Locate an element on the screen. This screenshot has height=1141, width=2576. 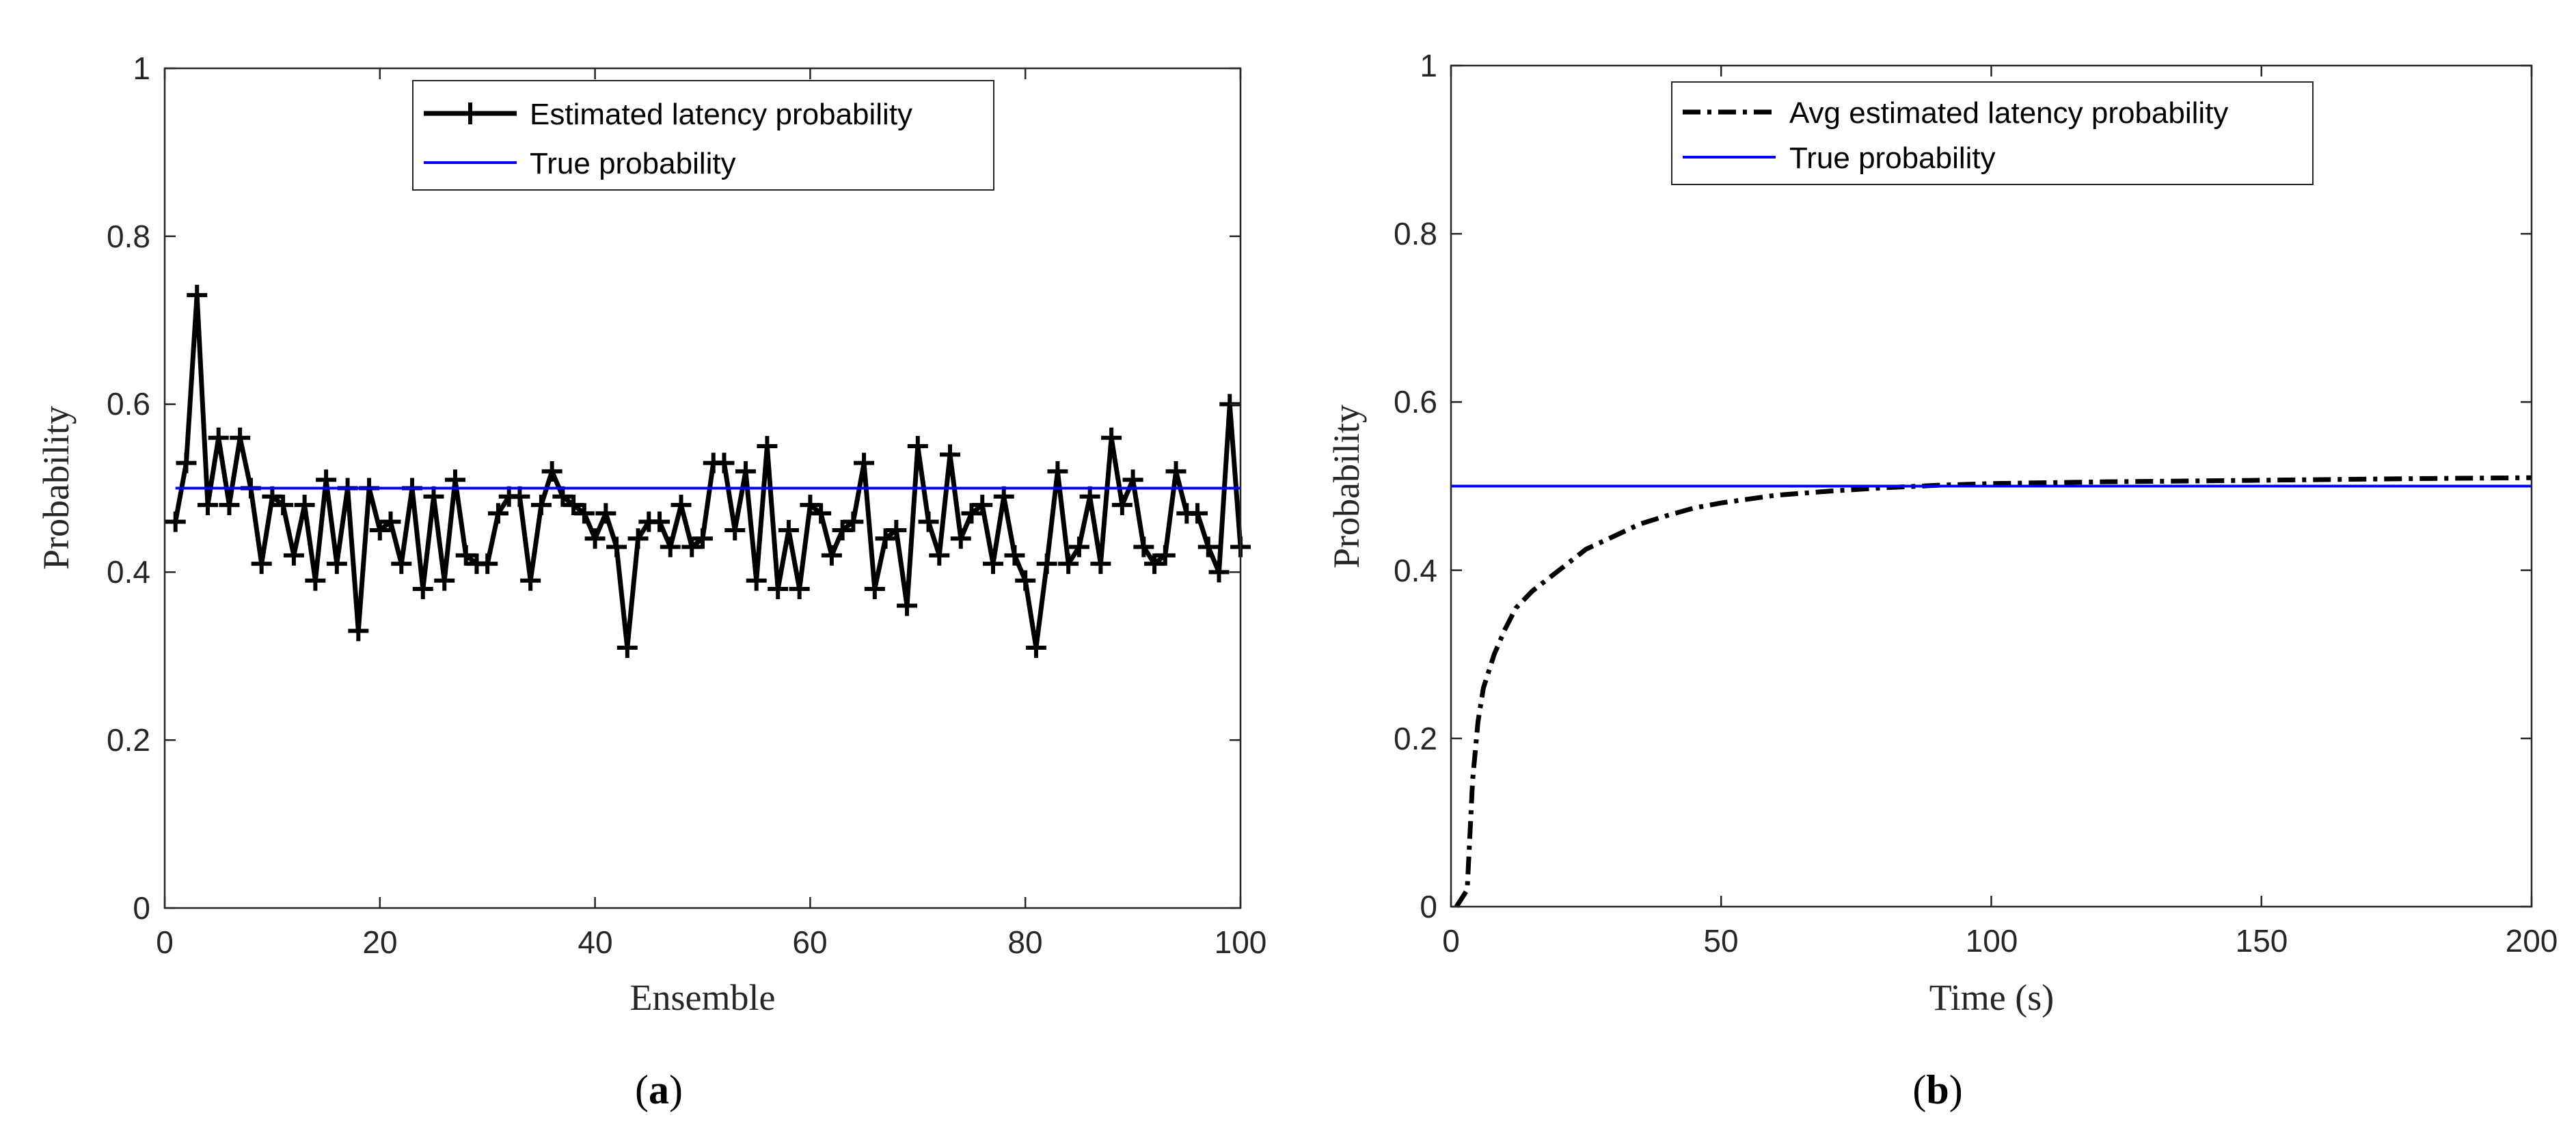
panel-b-xlabel: Time (s) is located at coordinates (1992, 997).